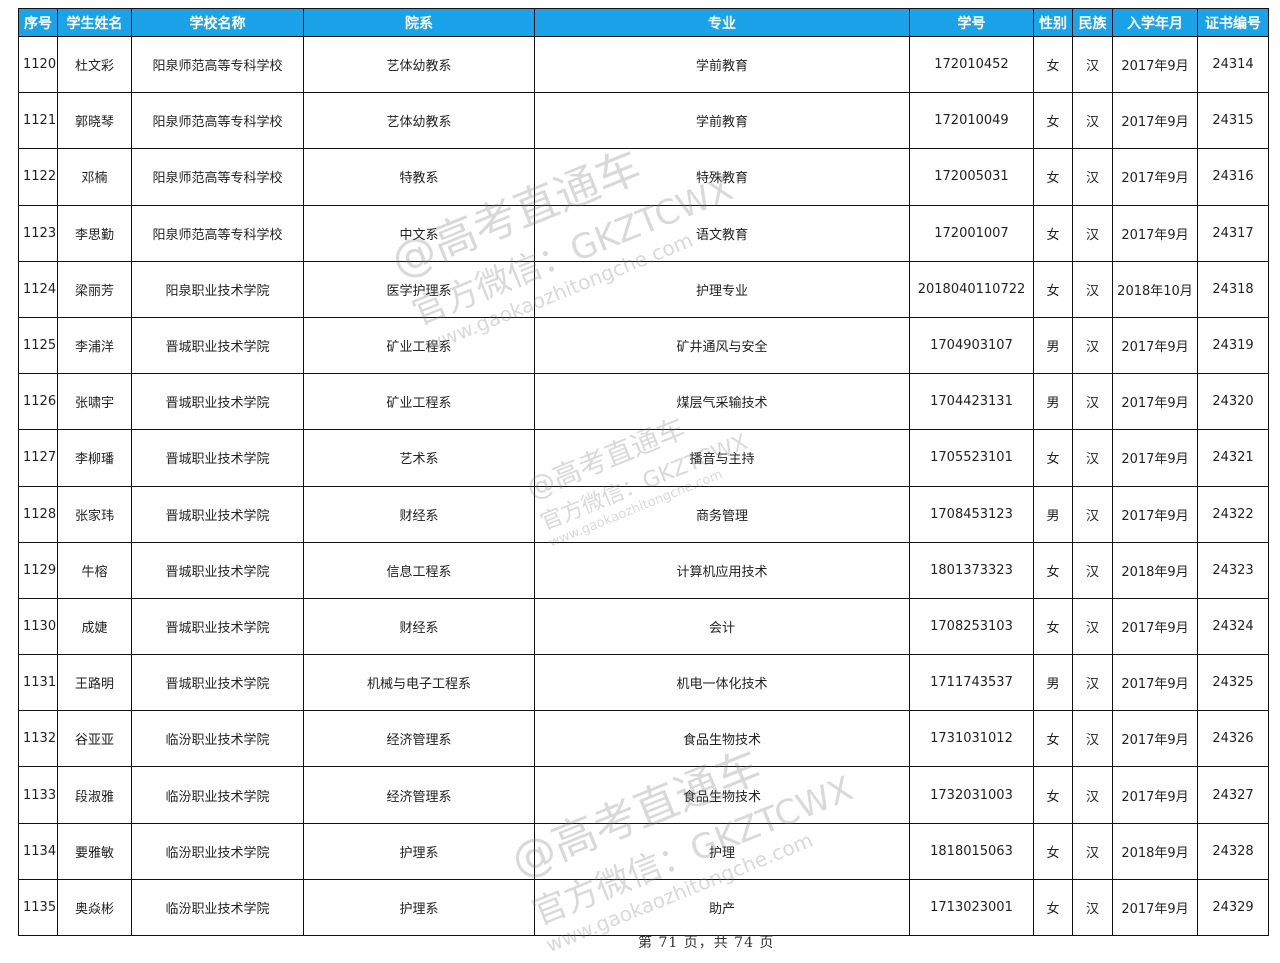 This screenshot has height=963, width=1280. Describe the element at coordinates (1233, 458) in the screenshot. I see `cell-certificate-no: 24321` at that location.